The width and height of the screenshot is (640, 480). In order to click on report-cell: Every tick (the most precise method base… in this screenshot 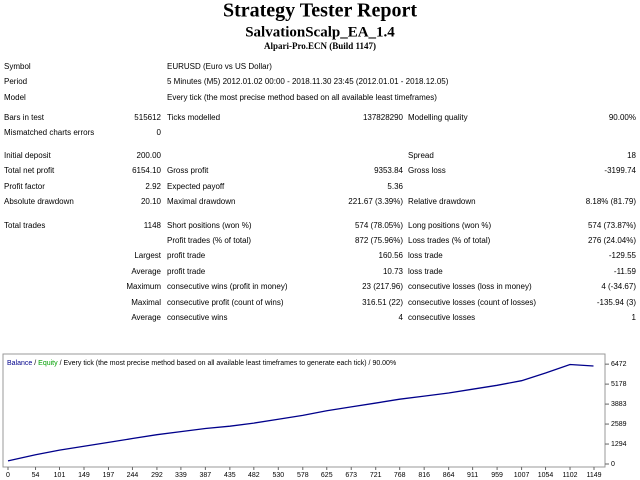, I will do `click(302, 97)`.